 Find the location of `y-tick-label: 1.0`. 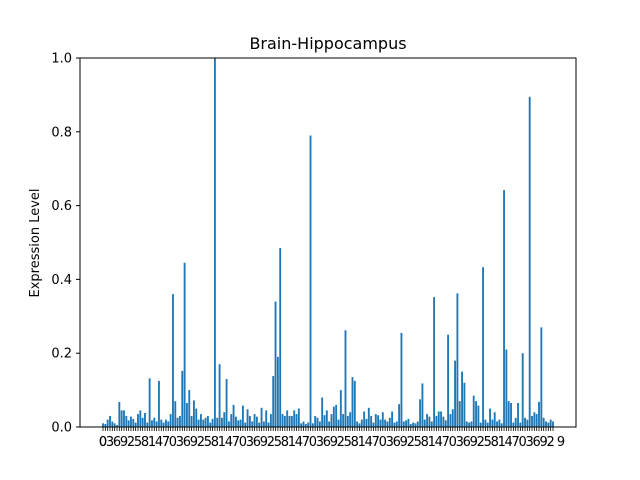

y-tick-label: 1.0 is located at coordinates (61, 59).